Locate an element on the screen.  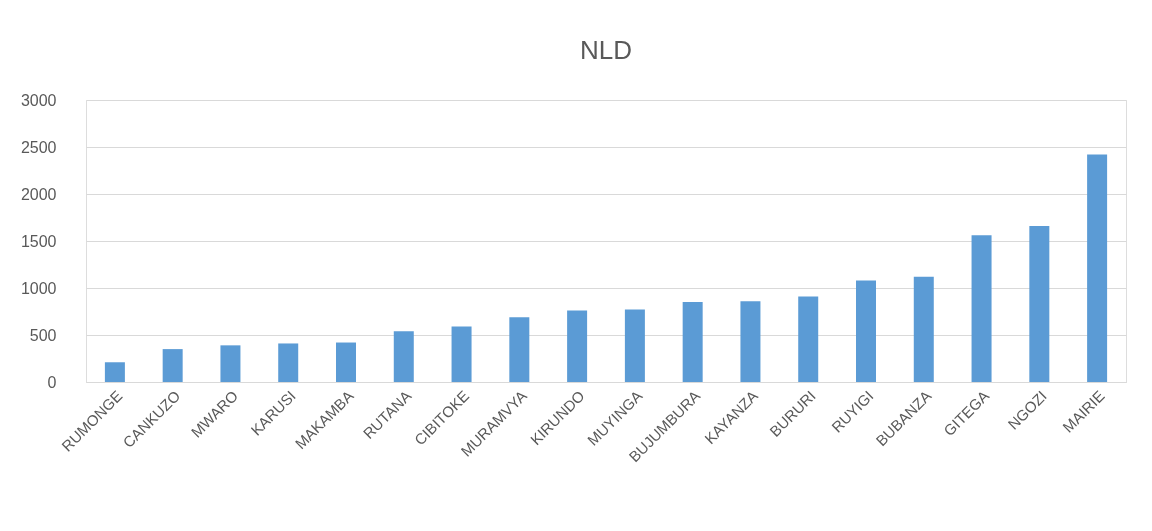
y-tick-label: 1000 is located at coordinates (38, 288).